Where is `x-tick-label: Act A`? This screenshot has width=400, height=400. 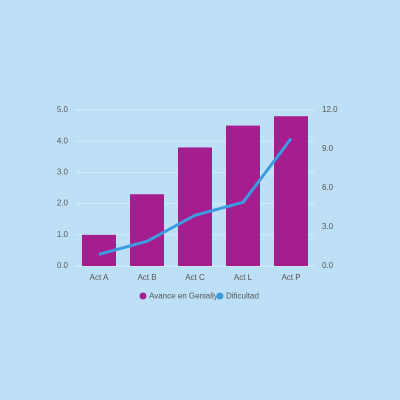
x-tick-label: Act A is located at coordinates (99, 277).